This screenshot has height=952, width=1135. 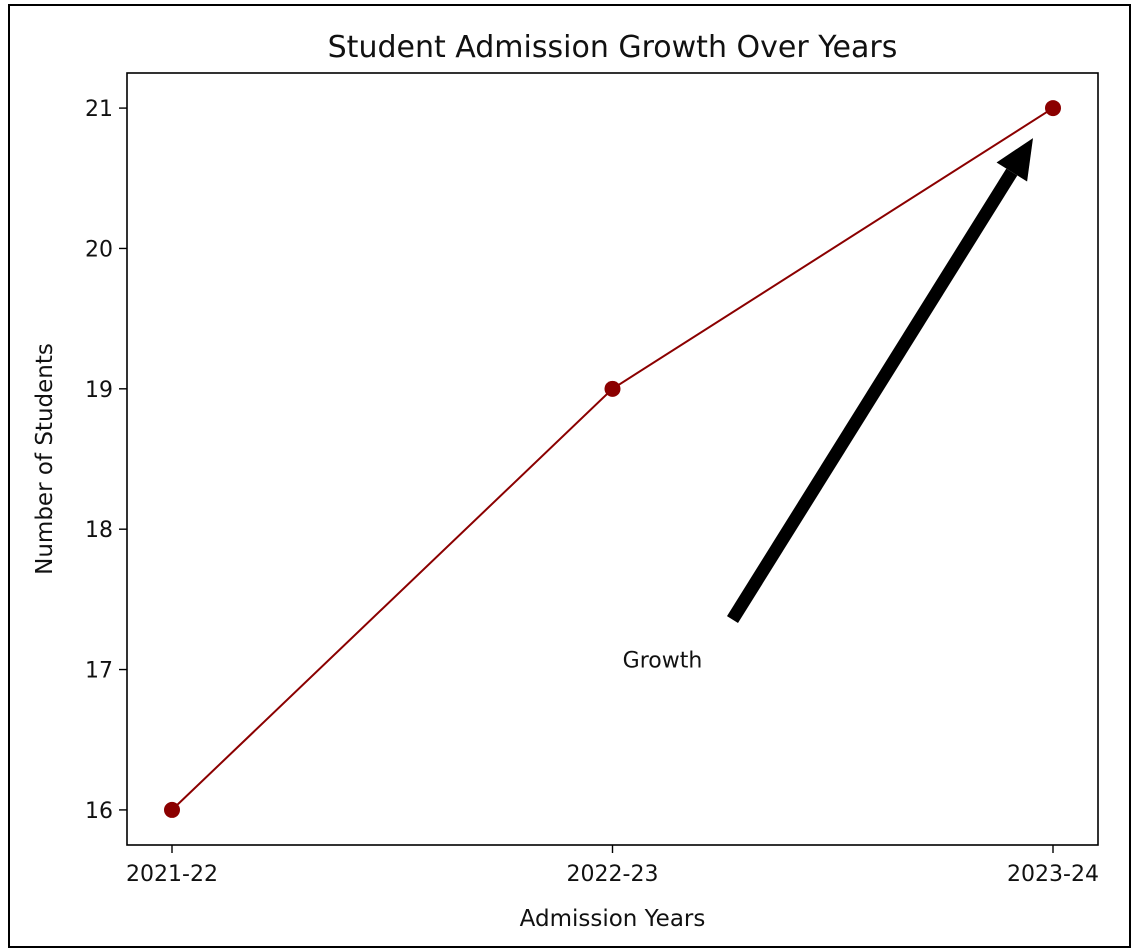 What do you see at coordinates (1014, 160) in the screenshot?
I see `annotation-arrow-head` at bounding box center [1014, 160].